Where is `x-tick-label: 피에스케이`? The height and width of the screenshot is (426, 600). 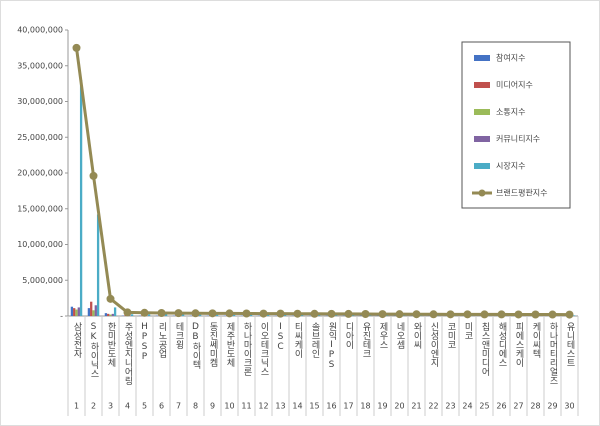
x-tick-label: 피에스케이 is located at coordinates (519, 345).